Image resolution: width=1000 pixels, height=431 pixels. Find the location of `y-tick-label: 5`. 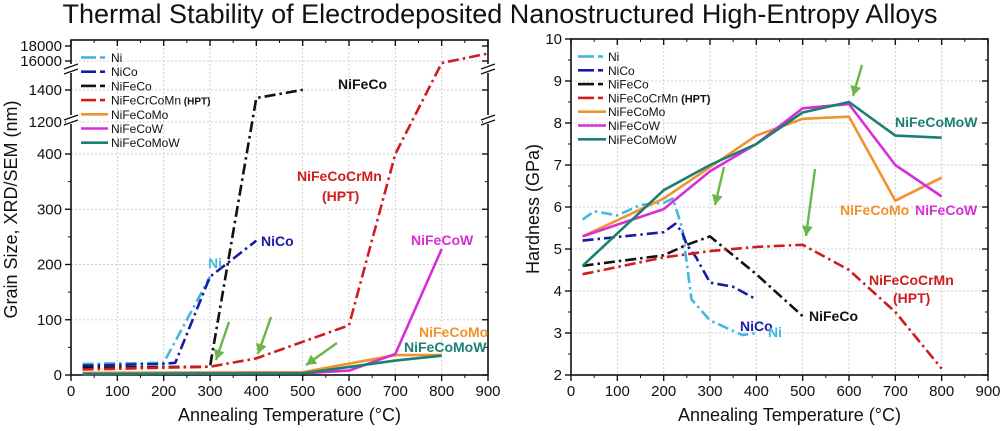

y-tick-label: 5 is located at coordinates (558, 249).